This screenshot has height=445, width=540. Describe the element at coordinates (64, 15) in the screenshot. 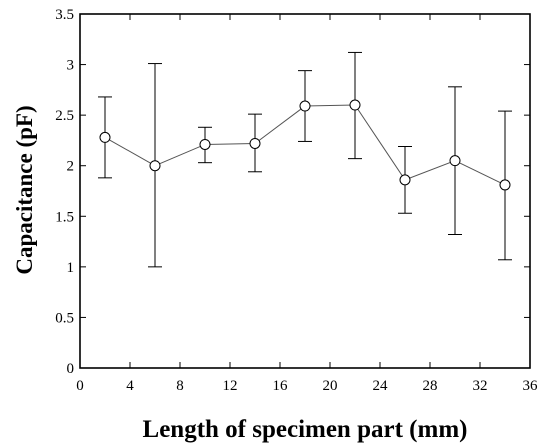

I see `y-tick-label: 3.5` at that location.